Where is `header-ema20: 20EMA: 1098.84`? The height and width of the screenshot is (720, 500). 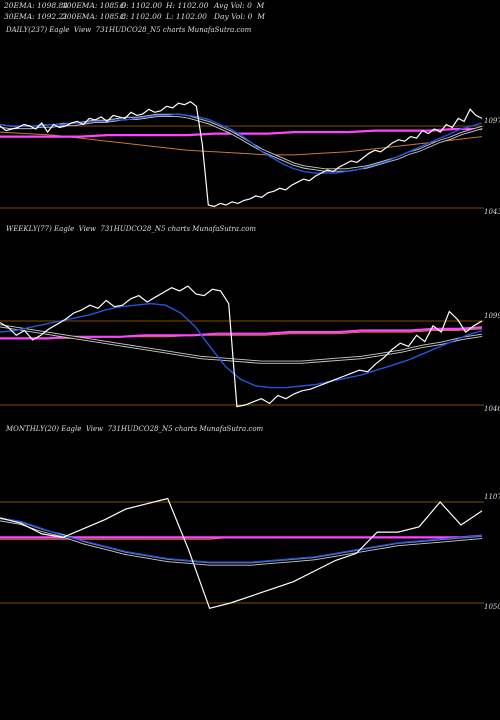
header-ema20: 20EMA: 1098.84 is located at coordinates (36, 5).